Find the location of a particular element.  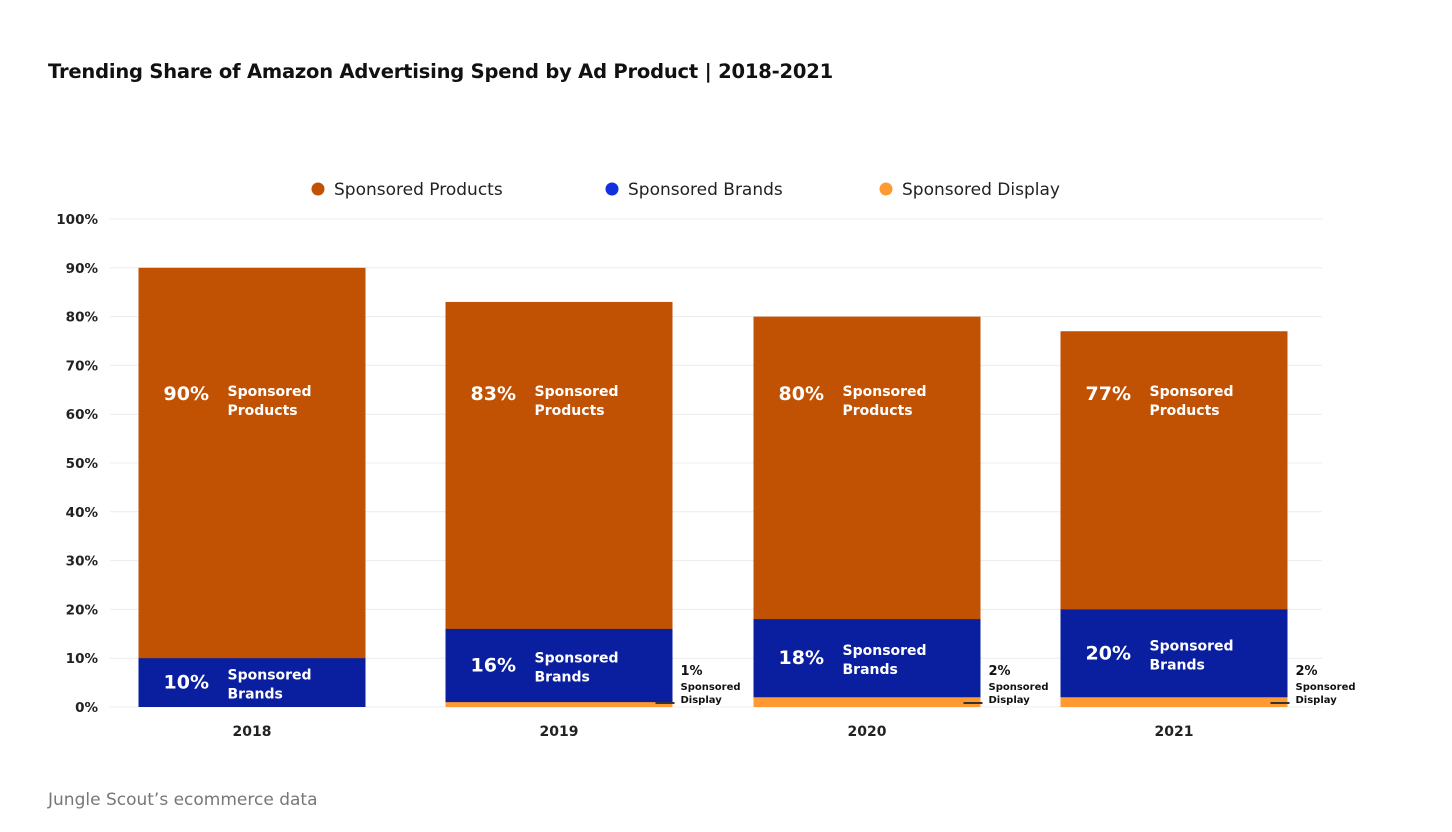

data-label: 80% is located at coordinates (801, 394).